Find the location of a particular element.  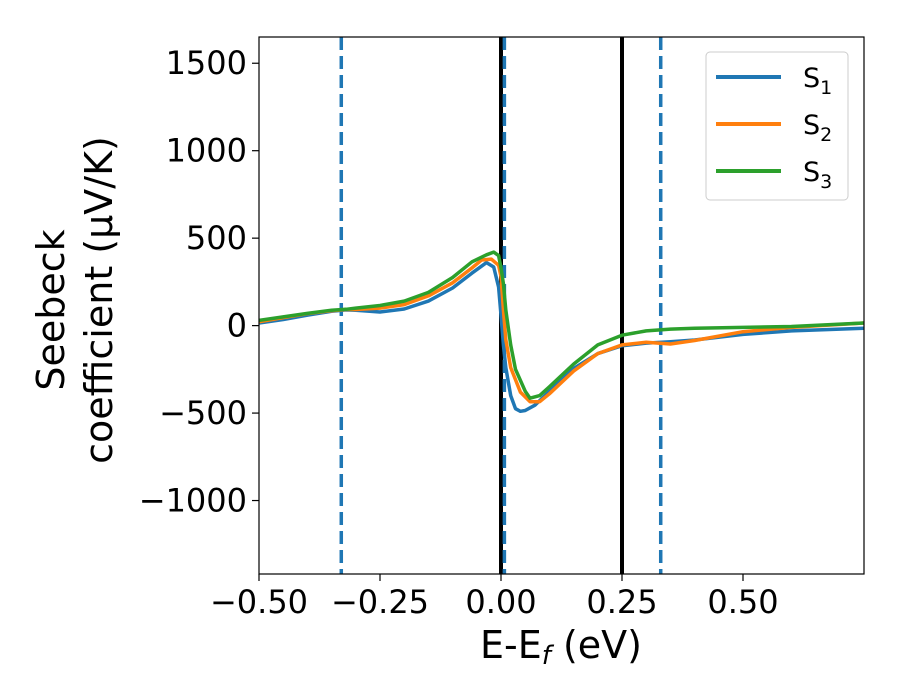

x-tick-label: 0.25 is located at coordinates (621, 602).